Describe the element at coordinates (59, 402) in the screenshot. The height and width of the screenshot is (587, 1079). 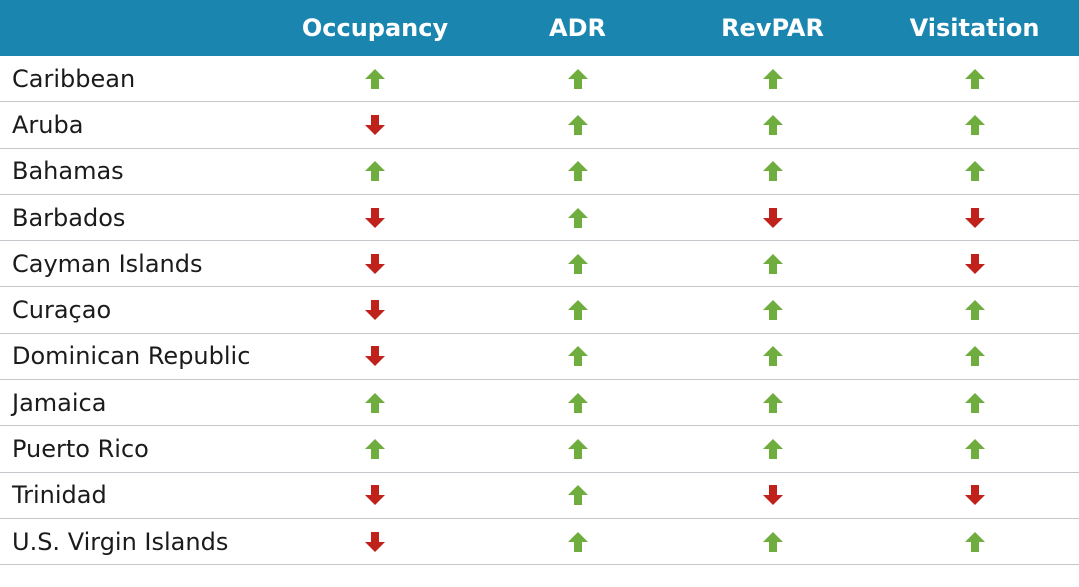
I see `region-label: Jamaica` at that location.